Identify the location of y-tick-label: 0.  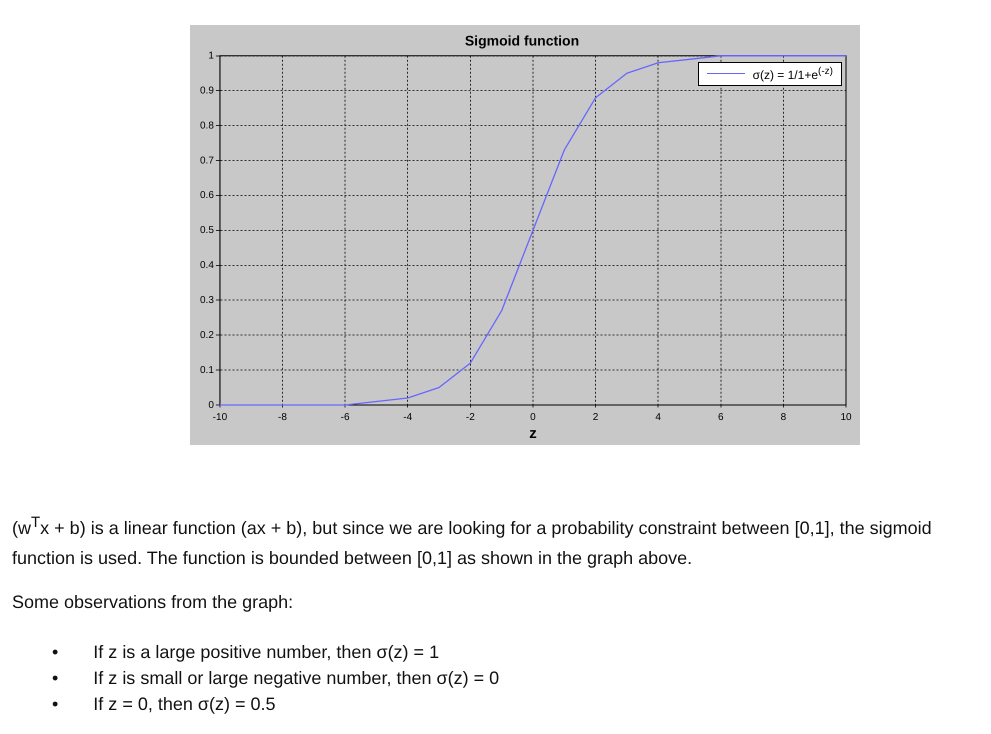
(211, 405).